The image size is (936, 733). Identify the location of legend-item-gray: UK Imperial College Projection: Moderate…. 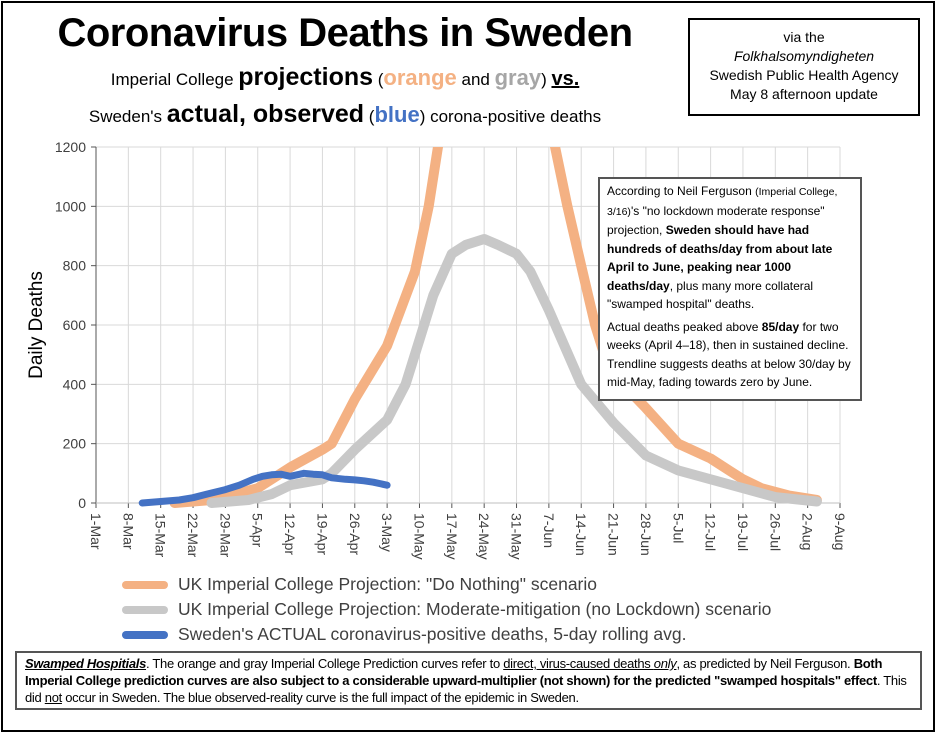
(446, 609).